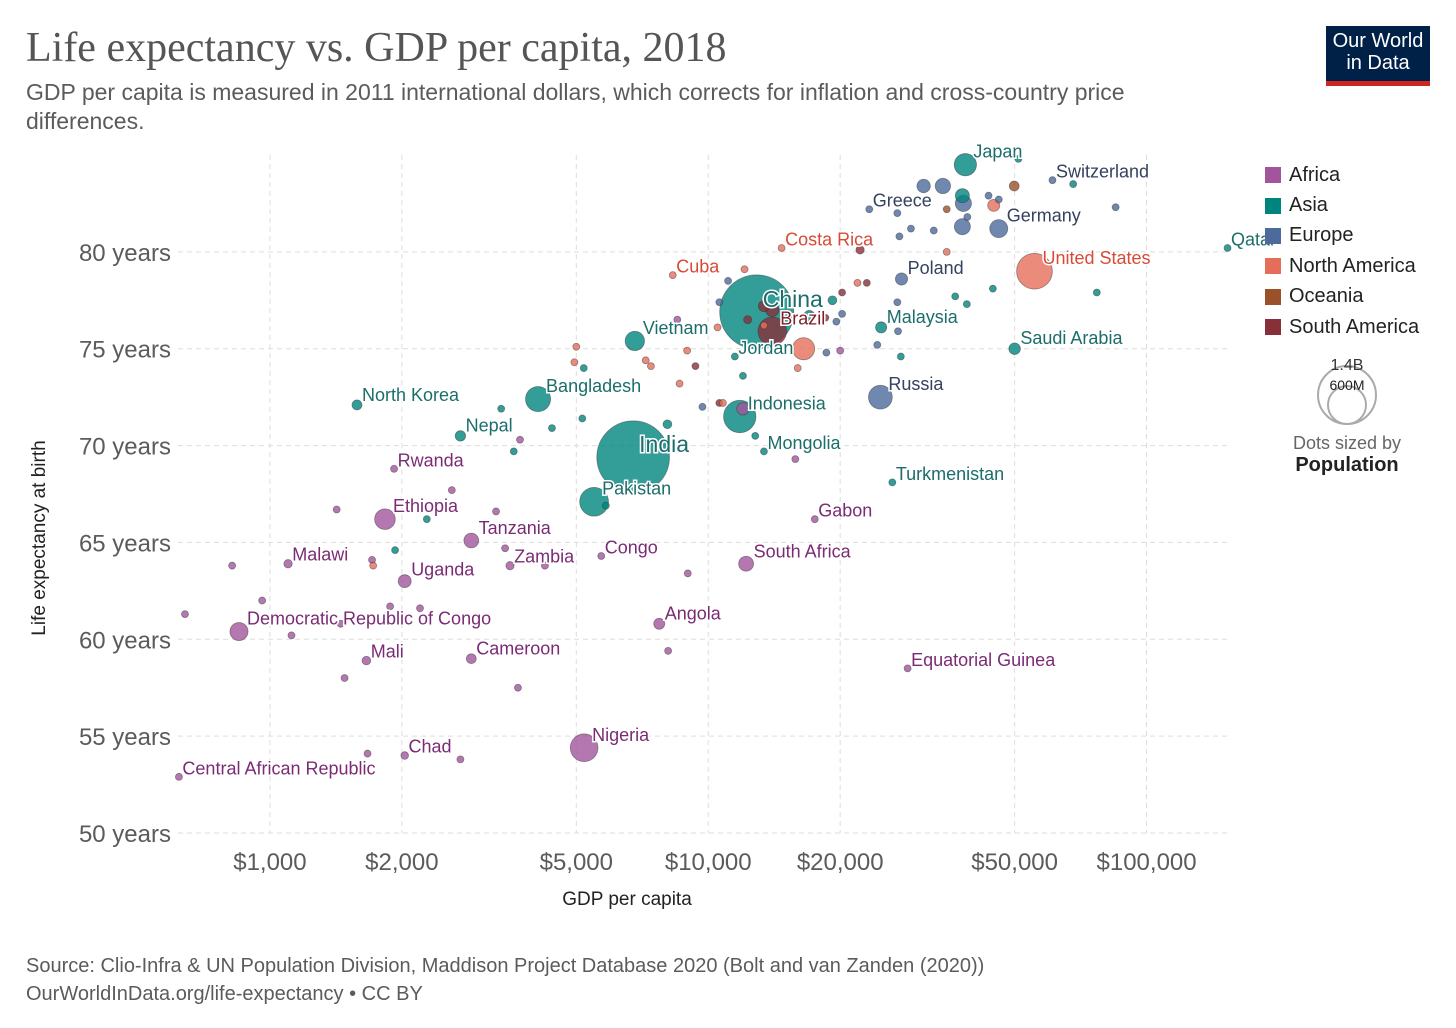 The width and height of the screenshot is (1456, 1028). I want to click on owid-logo: Our World in Data, so click(1378, 56).